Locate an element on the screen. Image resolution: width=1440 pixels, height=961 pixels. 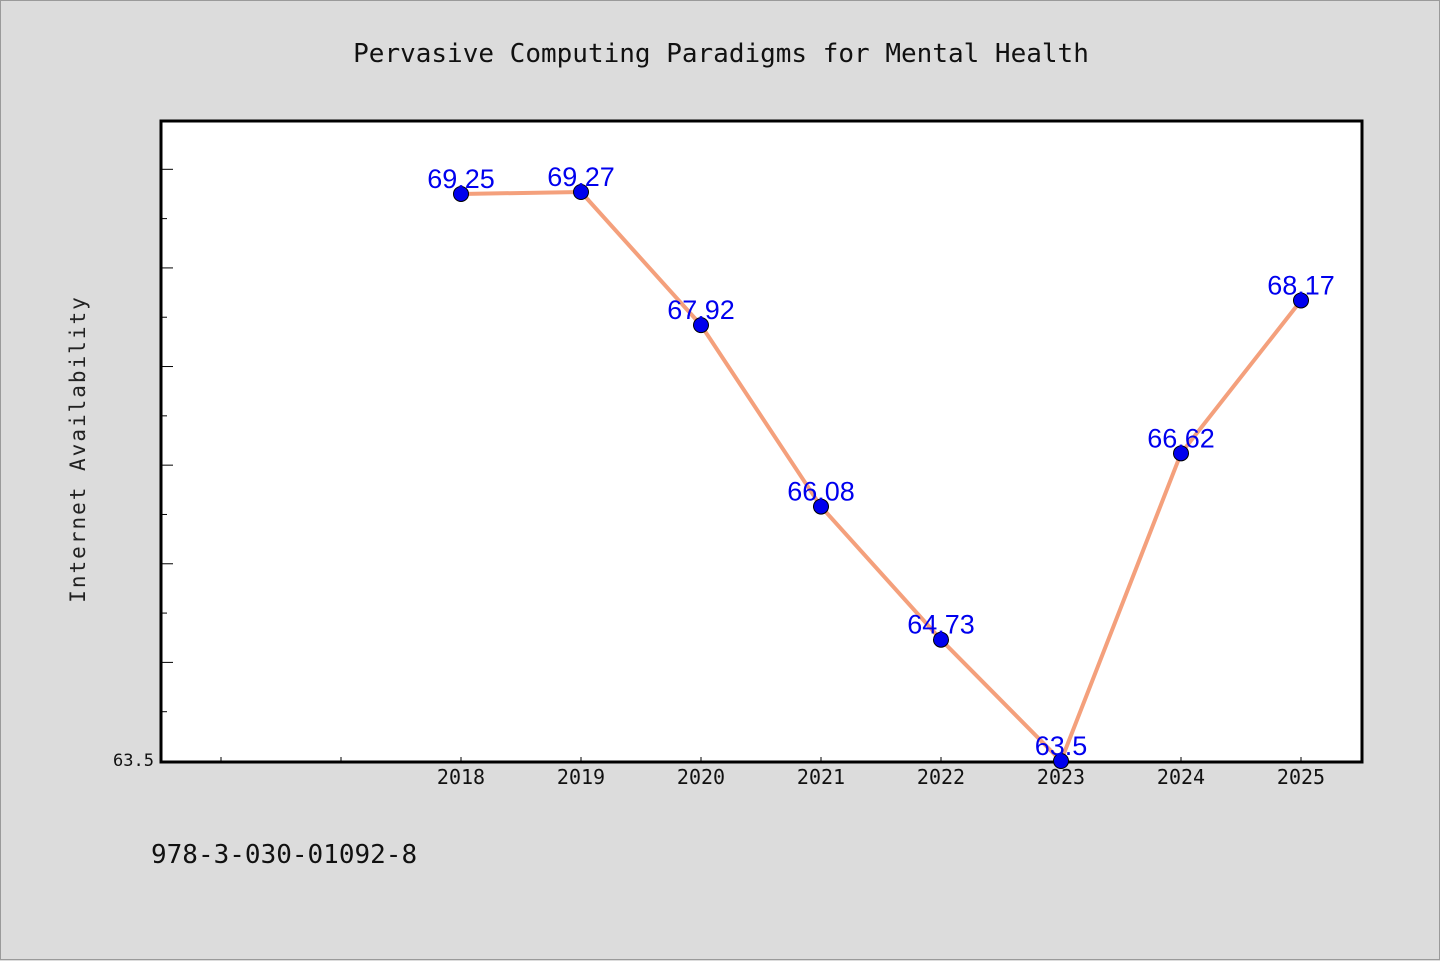
x-tick-label: 2019 is located at coordinates (581, 777).